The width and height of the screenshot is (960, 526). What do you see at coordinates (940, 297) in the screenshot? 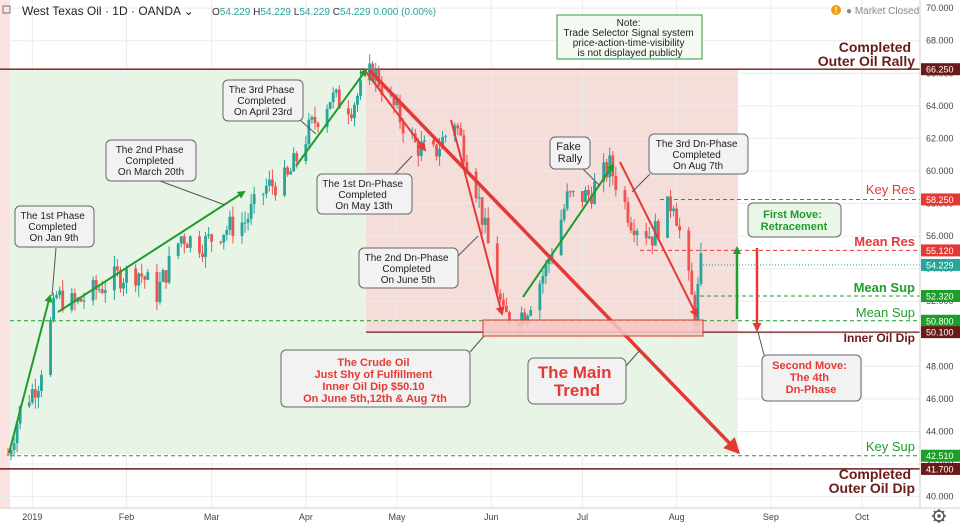
I see `price-tag-label: 52.320` at bounding box center [940, 297].